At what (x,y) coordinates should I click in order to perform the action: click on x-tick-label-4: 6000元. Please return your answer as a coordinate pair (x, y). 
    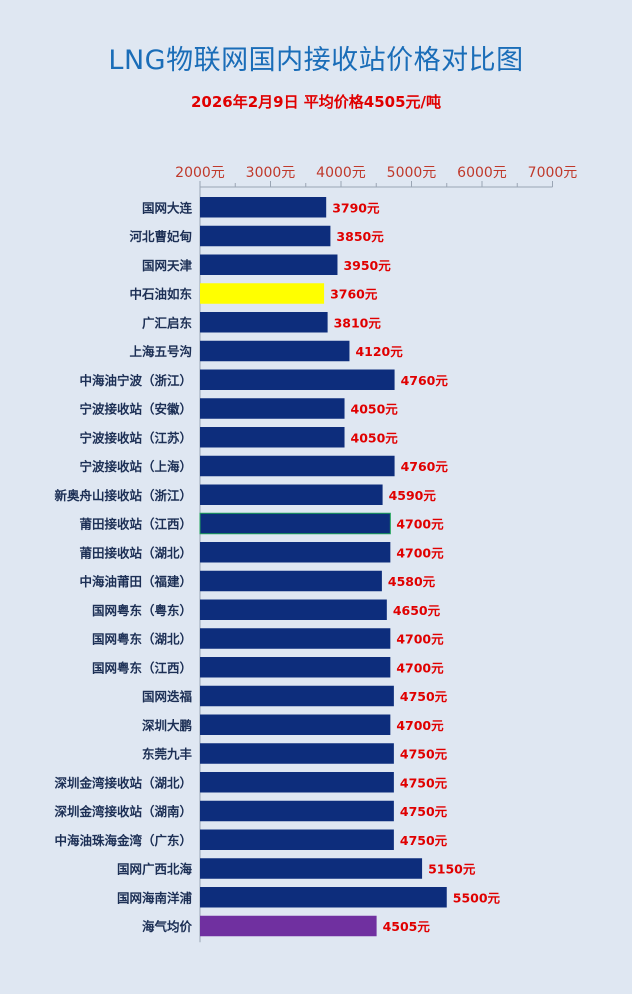
    Looking at the image, I should click on (482, 173).